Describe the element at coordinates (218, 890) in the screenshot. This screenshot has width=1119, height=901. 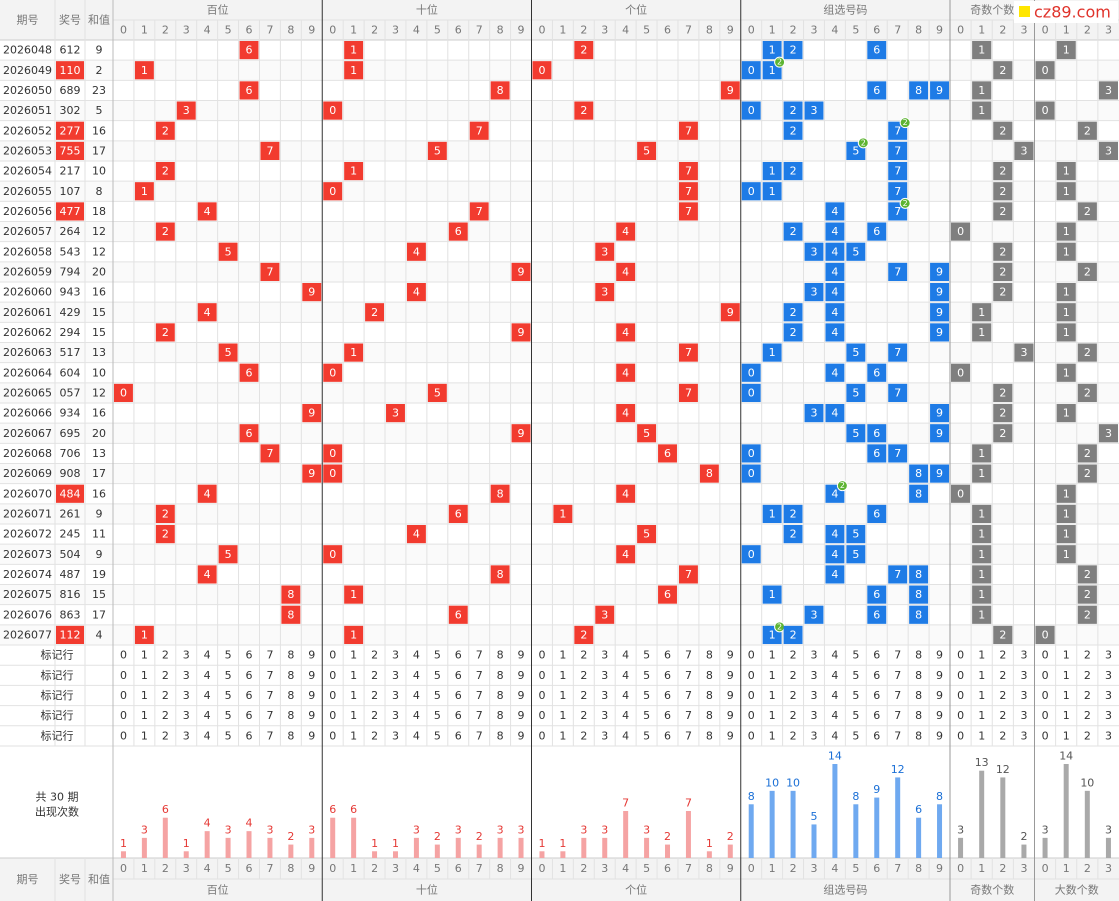
I see `group-title: 百位` at that location.